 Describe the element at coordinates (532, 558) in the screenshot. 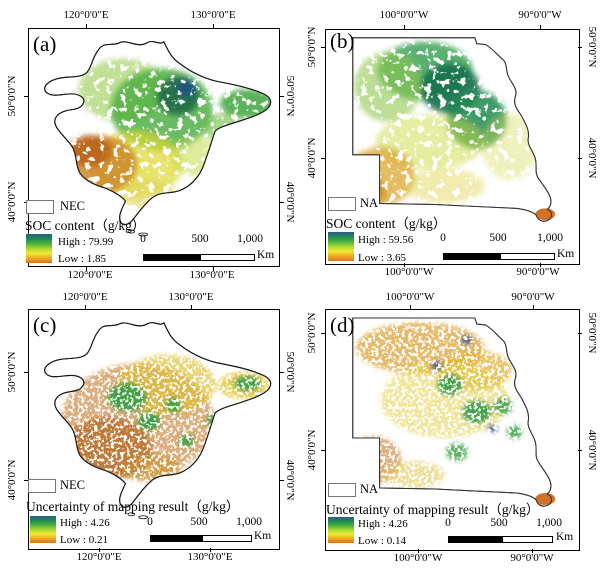

I see `lon-label-bottom-right: 90°0'0"W` at that location.